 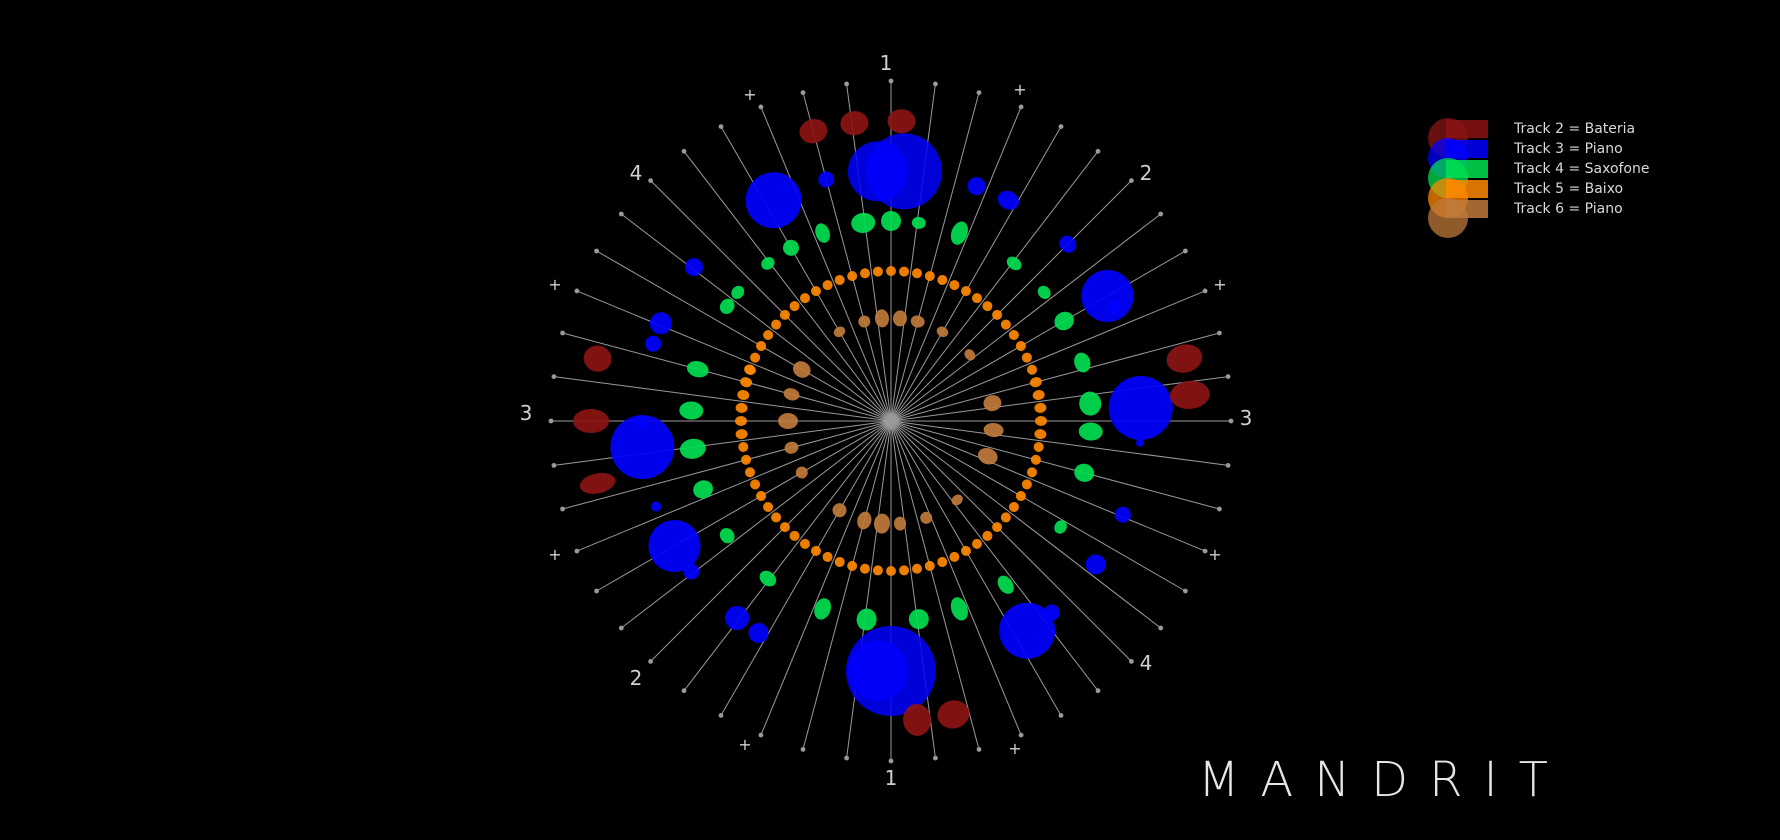 What do you see at coordinates (1214, 554) in the screenshot?
I see `marker-plus-6: +` at bounding box center [1214, 554].